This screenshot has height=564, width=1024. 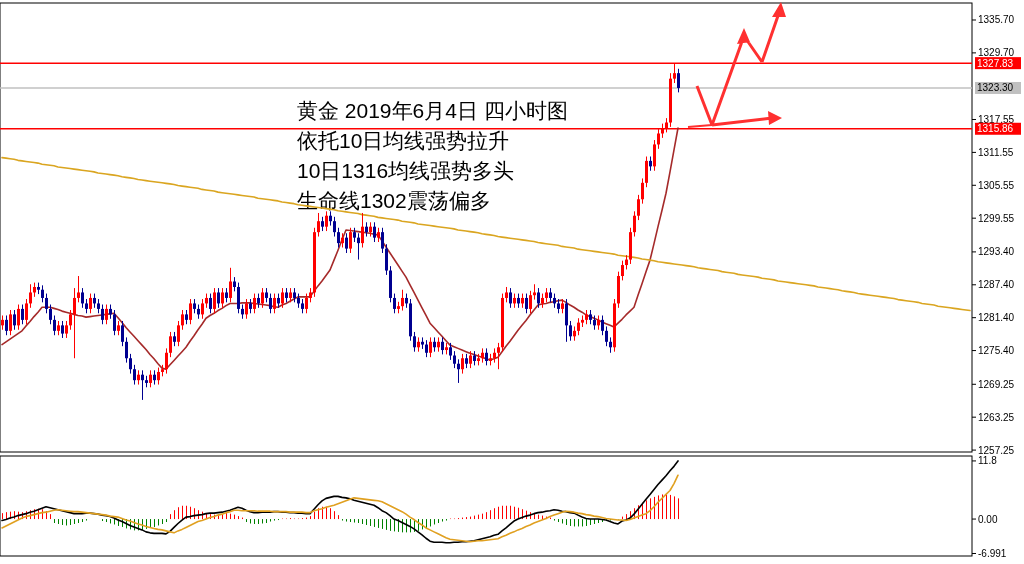 I want to click on y-tick-label: 1317.55, so click(x=996, y=119).